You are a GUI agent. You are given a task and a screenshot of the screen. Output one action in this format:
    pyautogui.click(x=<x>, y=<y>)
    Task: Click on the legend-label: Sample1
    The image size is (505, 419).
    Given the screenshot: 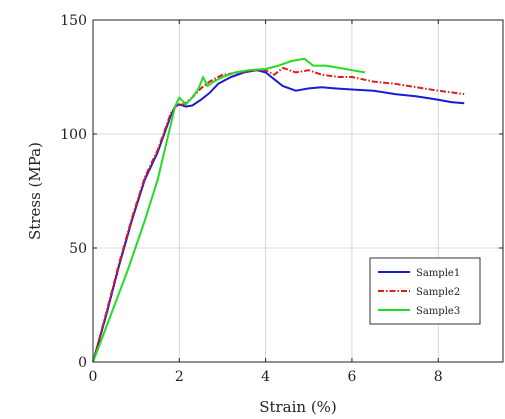 What is the action you would take?
    pyautogui.click(x=438, y=273)
    